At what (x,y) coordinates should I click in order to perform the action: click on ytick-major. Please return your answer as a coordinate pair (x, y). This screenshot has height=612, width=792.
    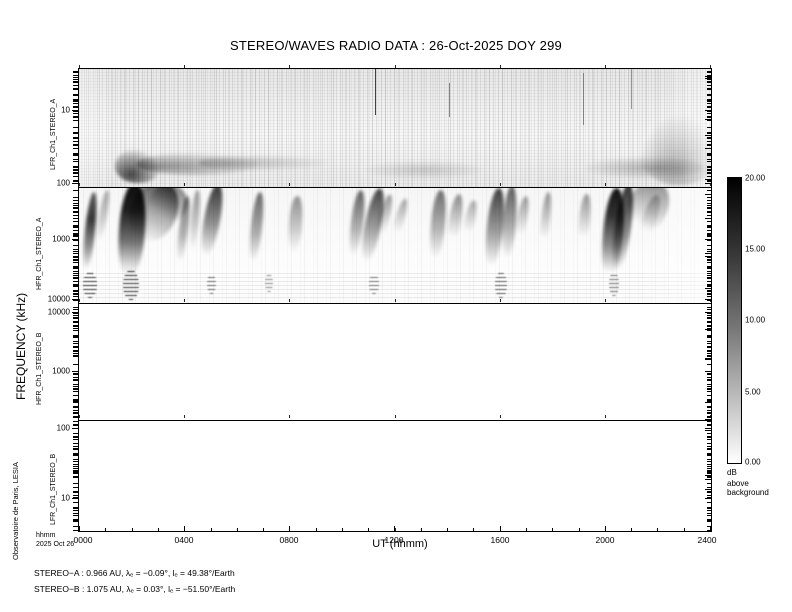
    Looking at the image, I should click on (75, 428).